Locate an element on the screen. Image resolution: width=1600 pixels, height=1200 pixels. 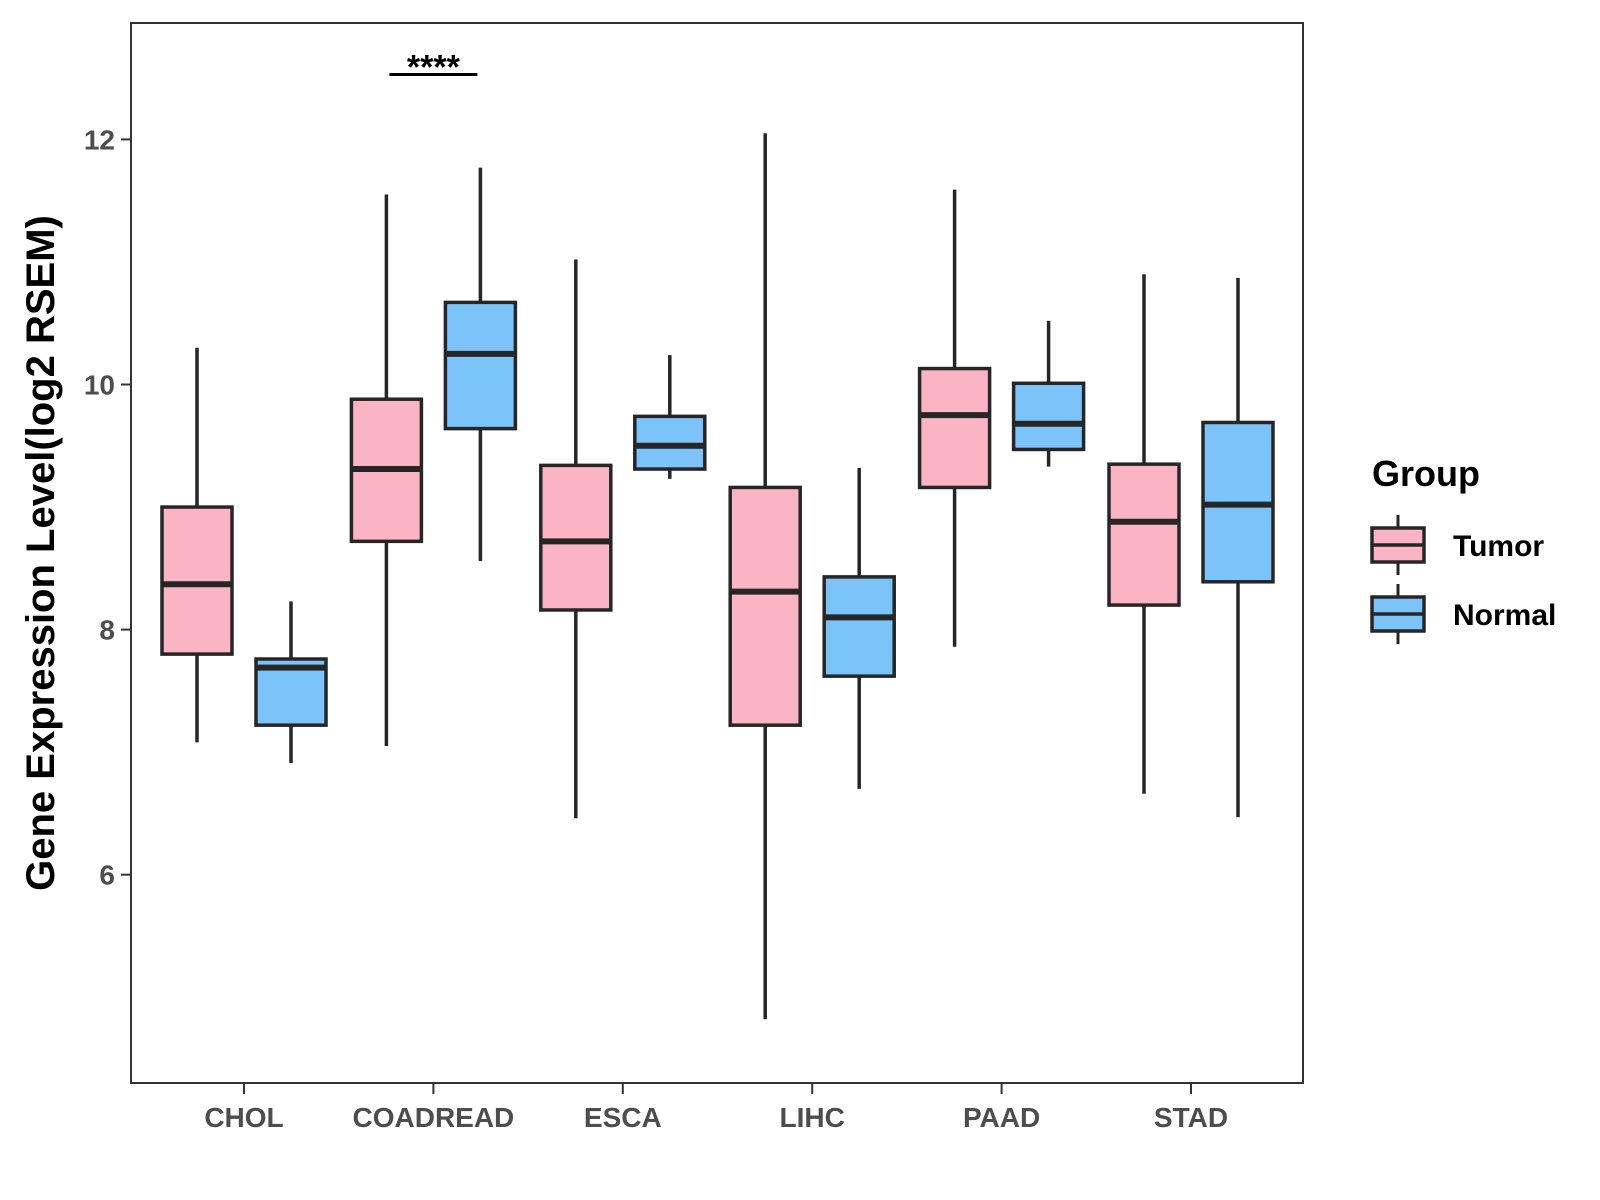
box-tumor-esca is located at coordinates (576, 539).